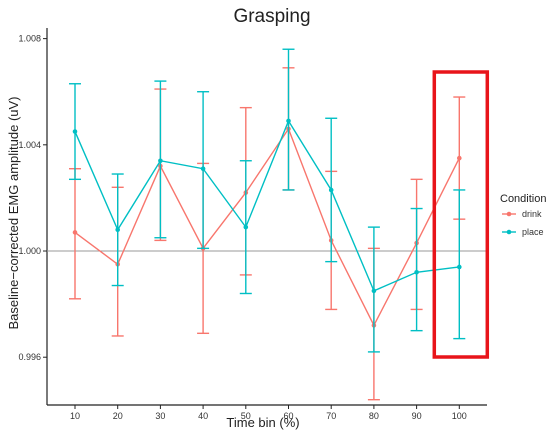  I want to click on legend: Condition drink place, so click(523, 215).